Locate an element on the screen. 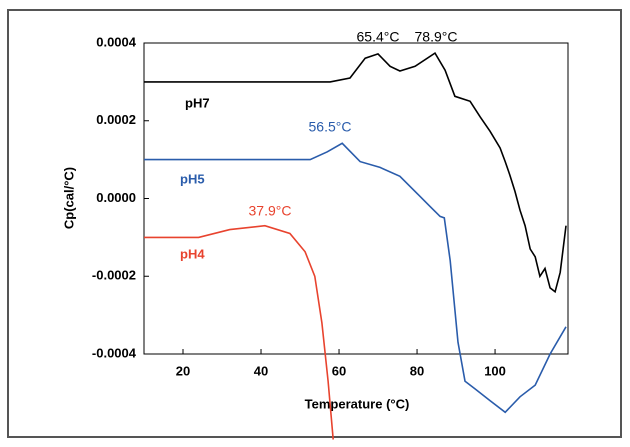  annotation: 37.9°C is located at coordinates (270, 211).